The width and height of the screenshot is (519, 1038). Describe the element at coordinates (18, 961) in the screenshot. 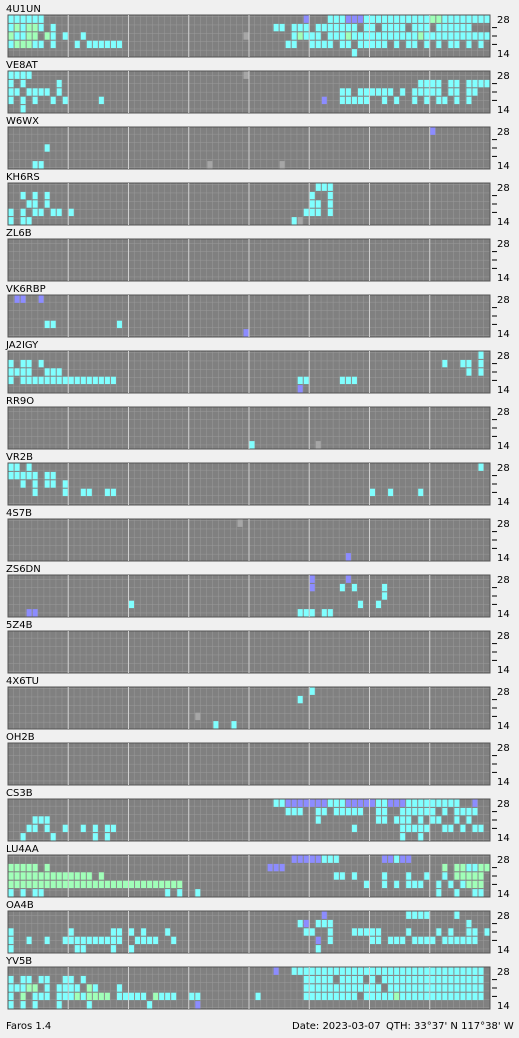

I see `station-name: YV5B` at that location.